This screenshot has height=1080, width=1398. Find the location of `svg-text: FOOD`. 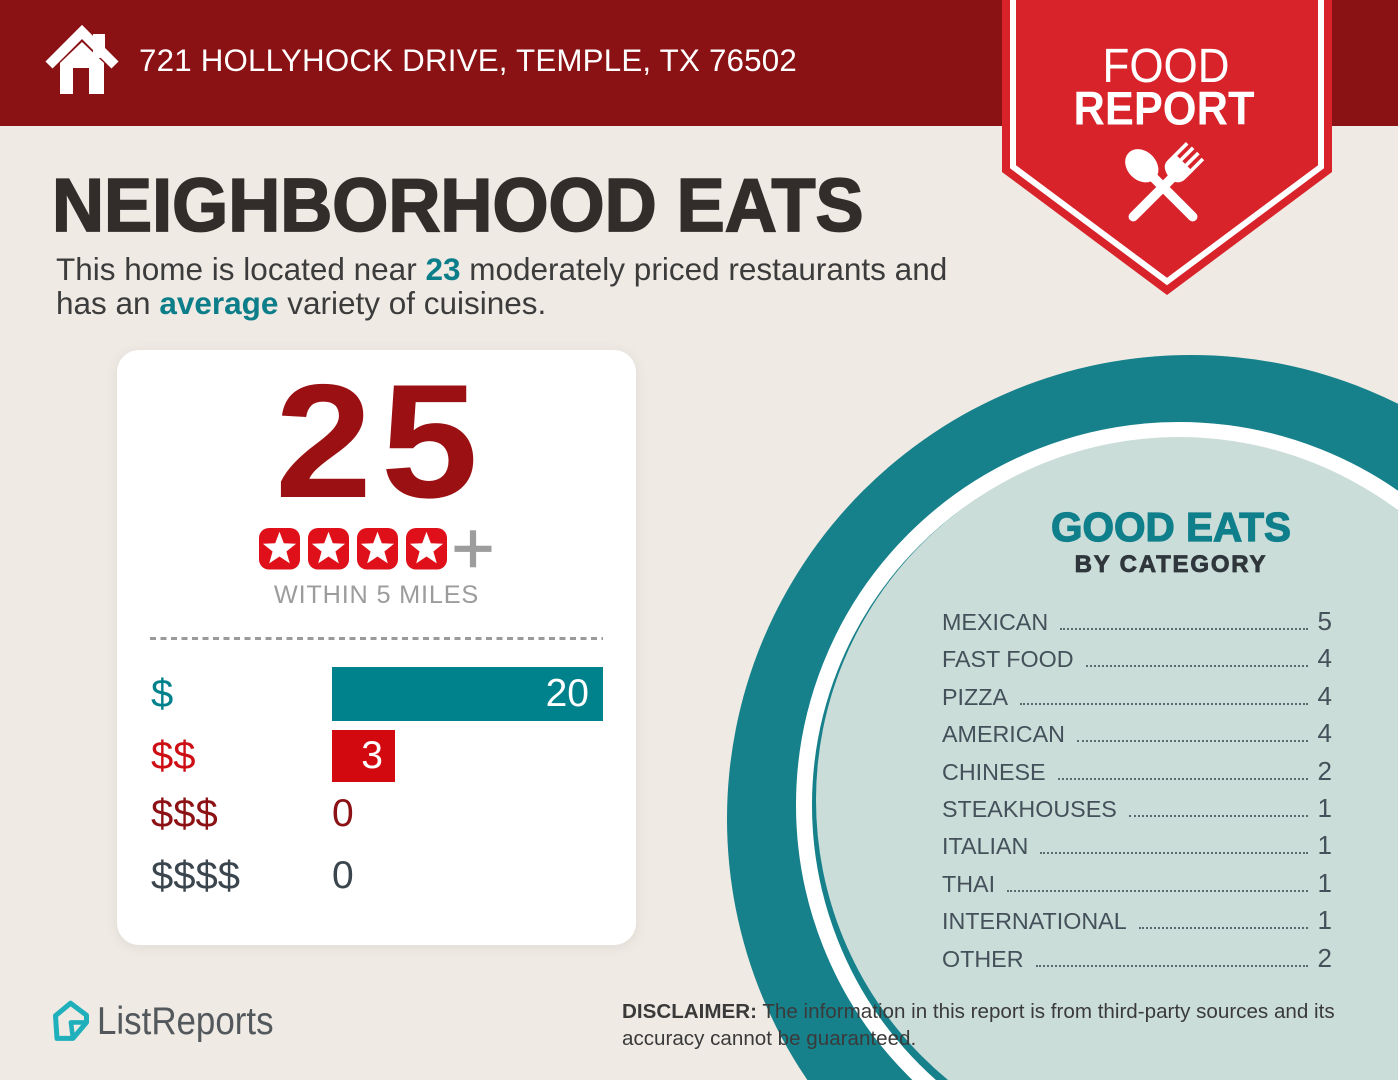

svg-text: FOOD is located at coordinates (1166, 66).